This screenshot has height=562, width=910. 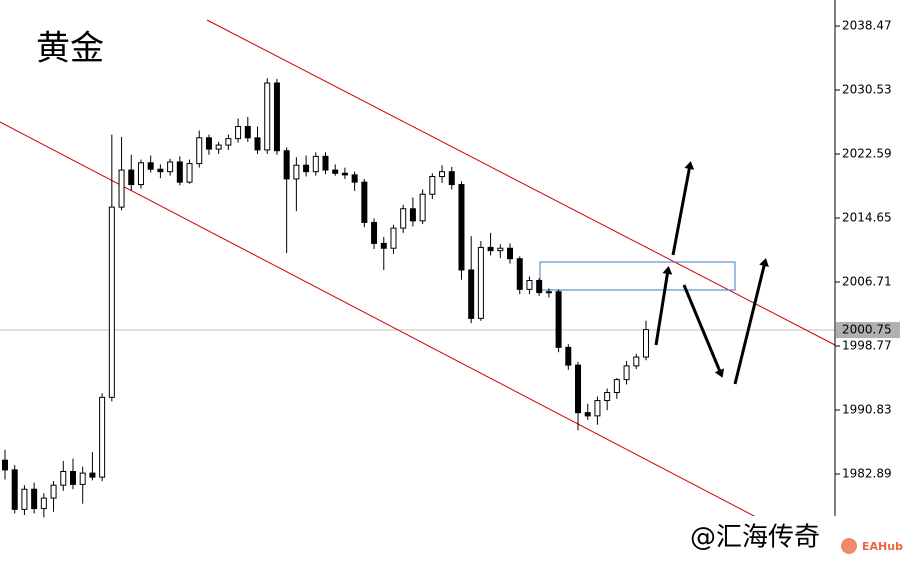 I want to click on arrows, so click(x=711, y=273).